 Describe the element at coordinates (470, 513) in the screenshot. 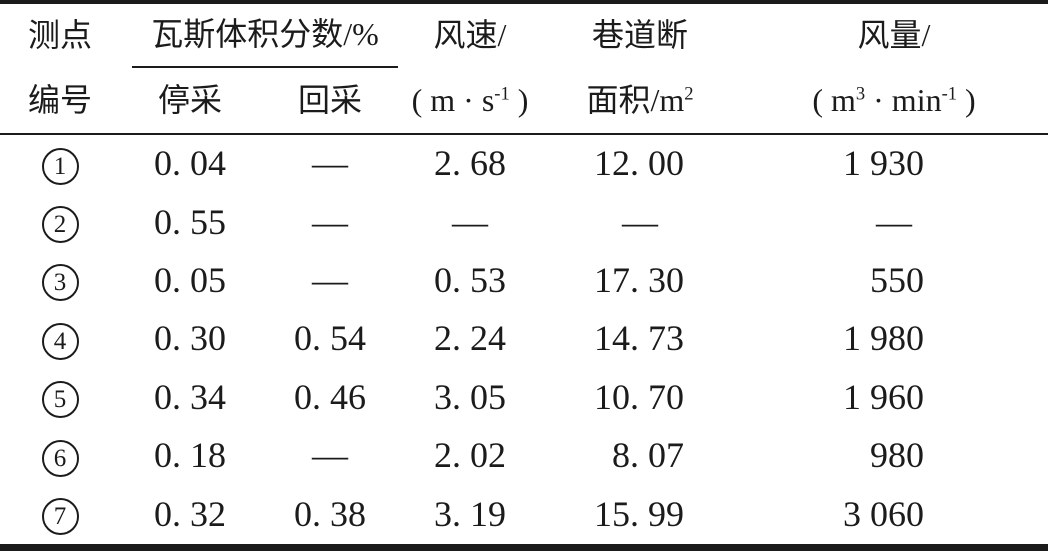

I see `cell-wind-speed: 3. 19` at that location.